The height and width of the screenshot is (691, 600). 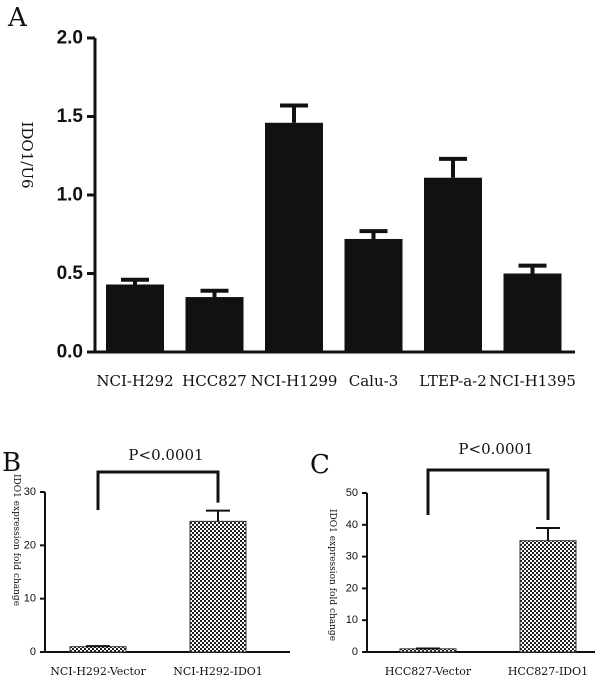 I want to click on category-label-2: NCI-H1299, so click(x=294, y=381).